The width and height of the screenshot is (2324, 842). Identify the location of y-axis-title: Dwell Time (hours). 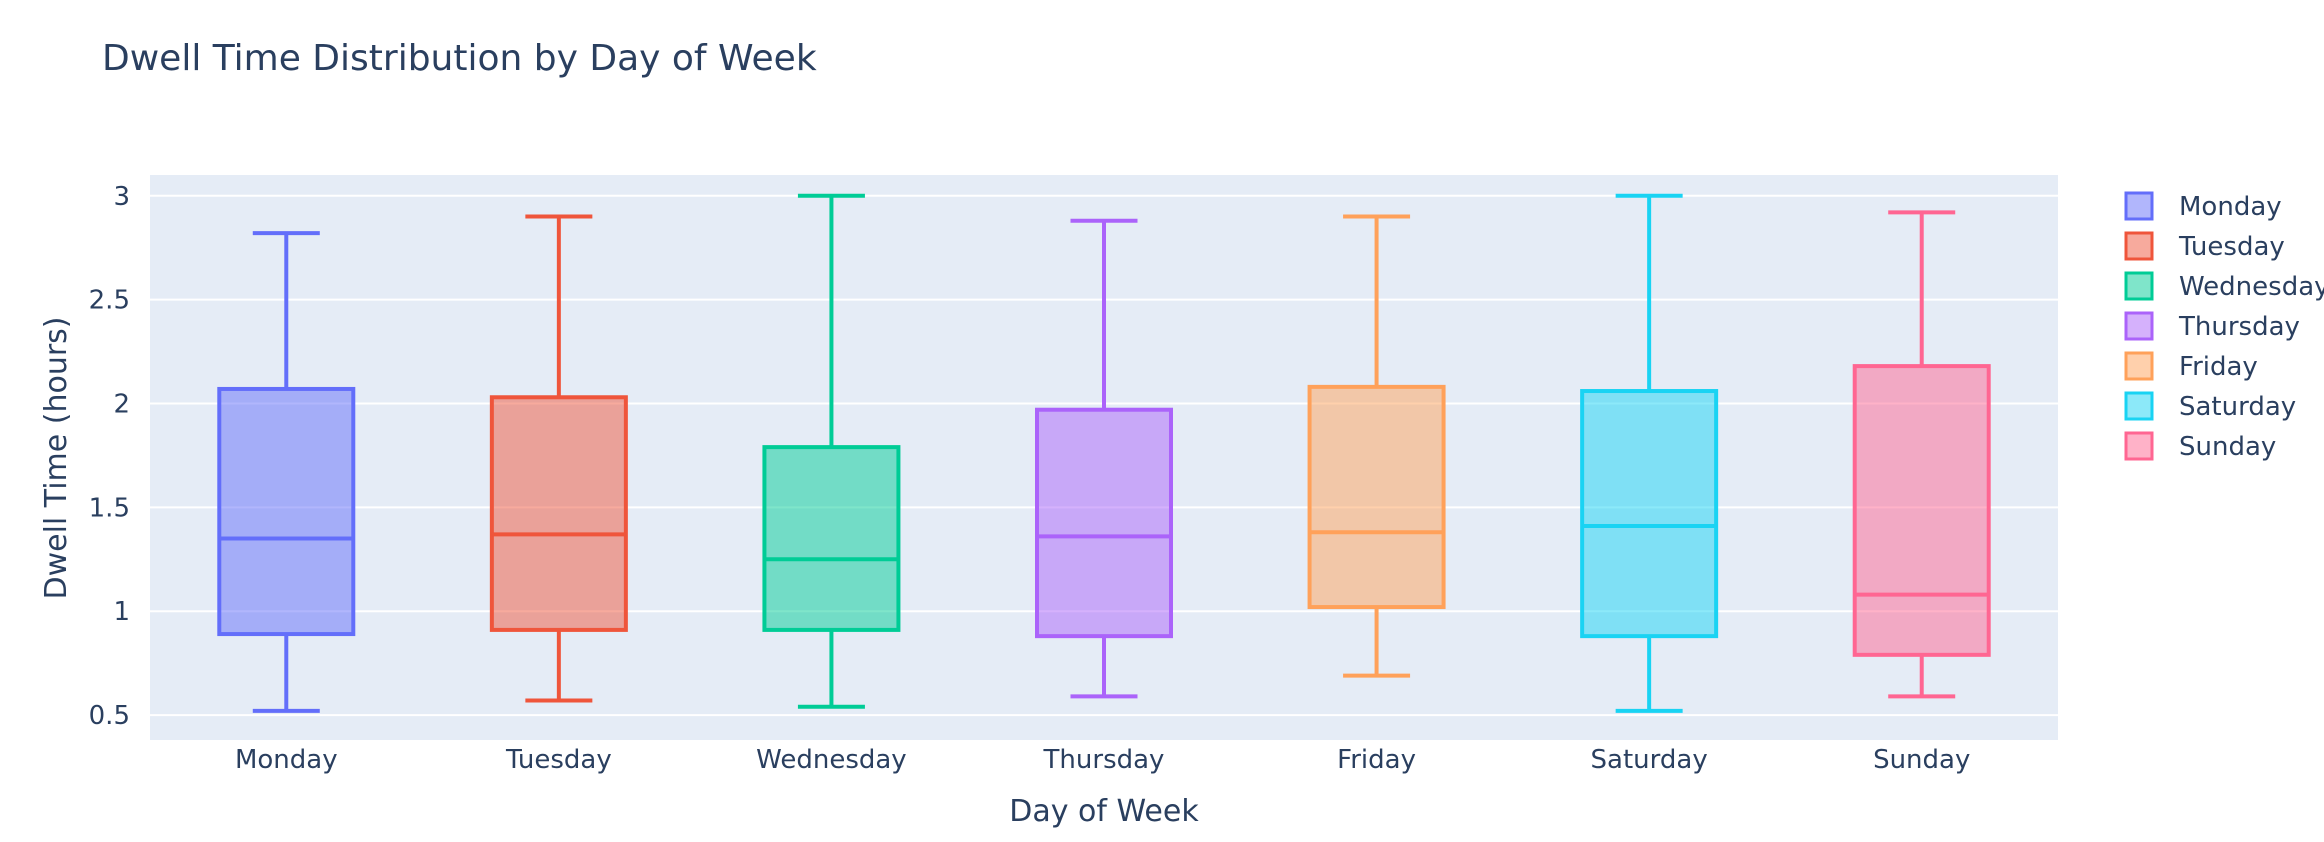
(56, 457).